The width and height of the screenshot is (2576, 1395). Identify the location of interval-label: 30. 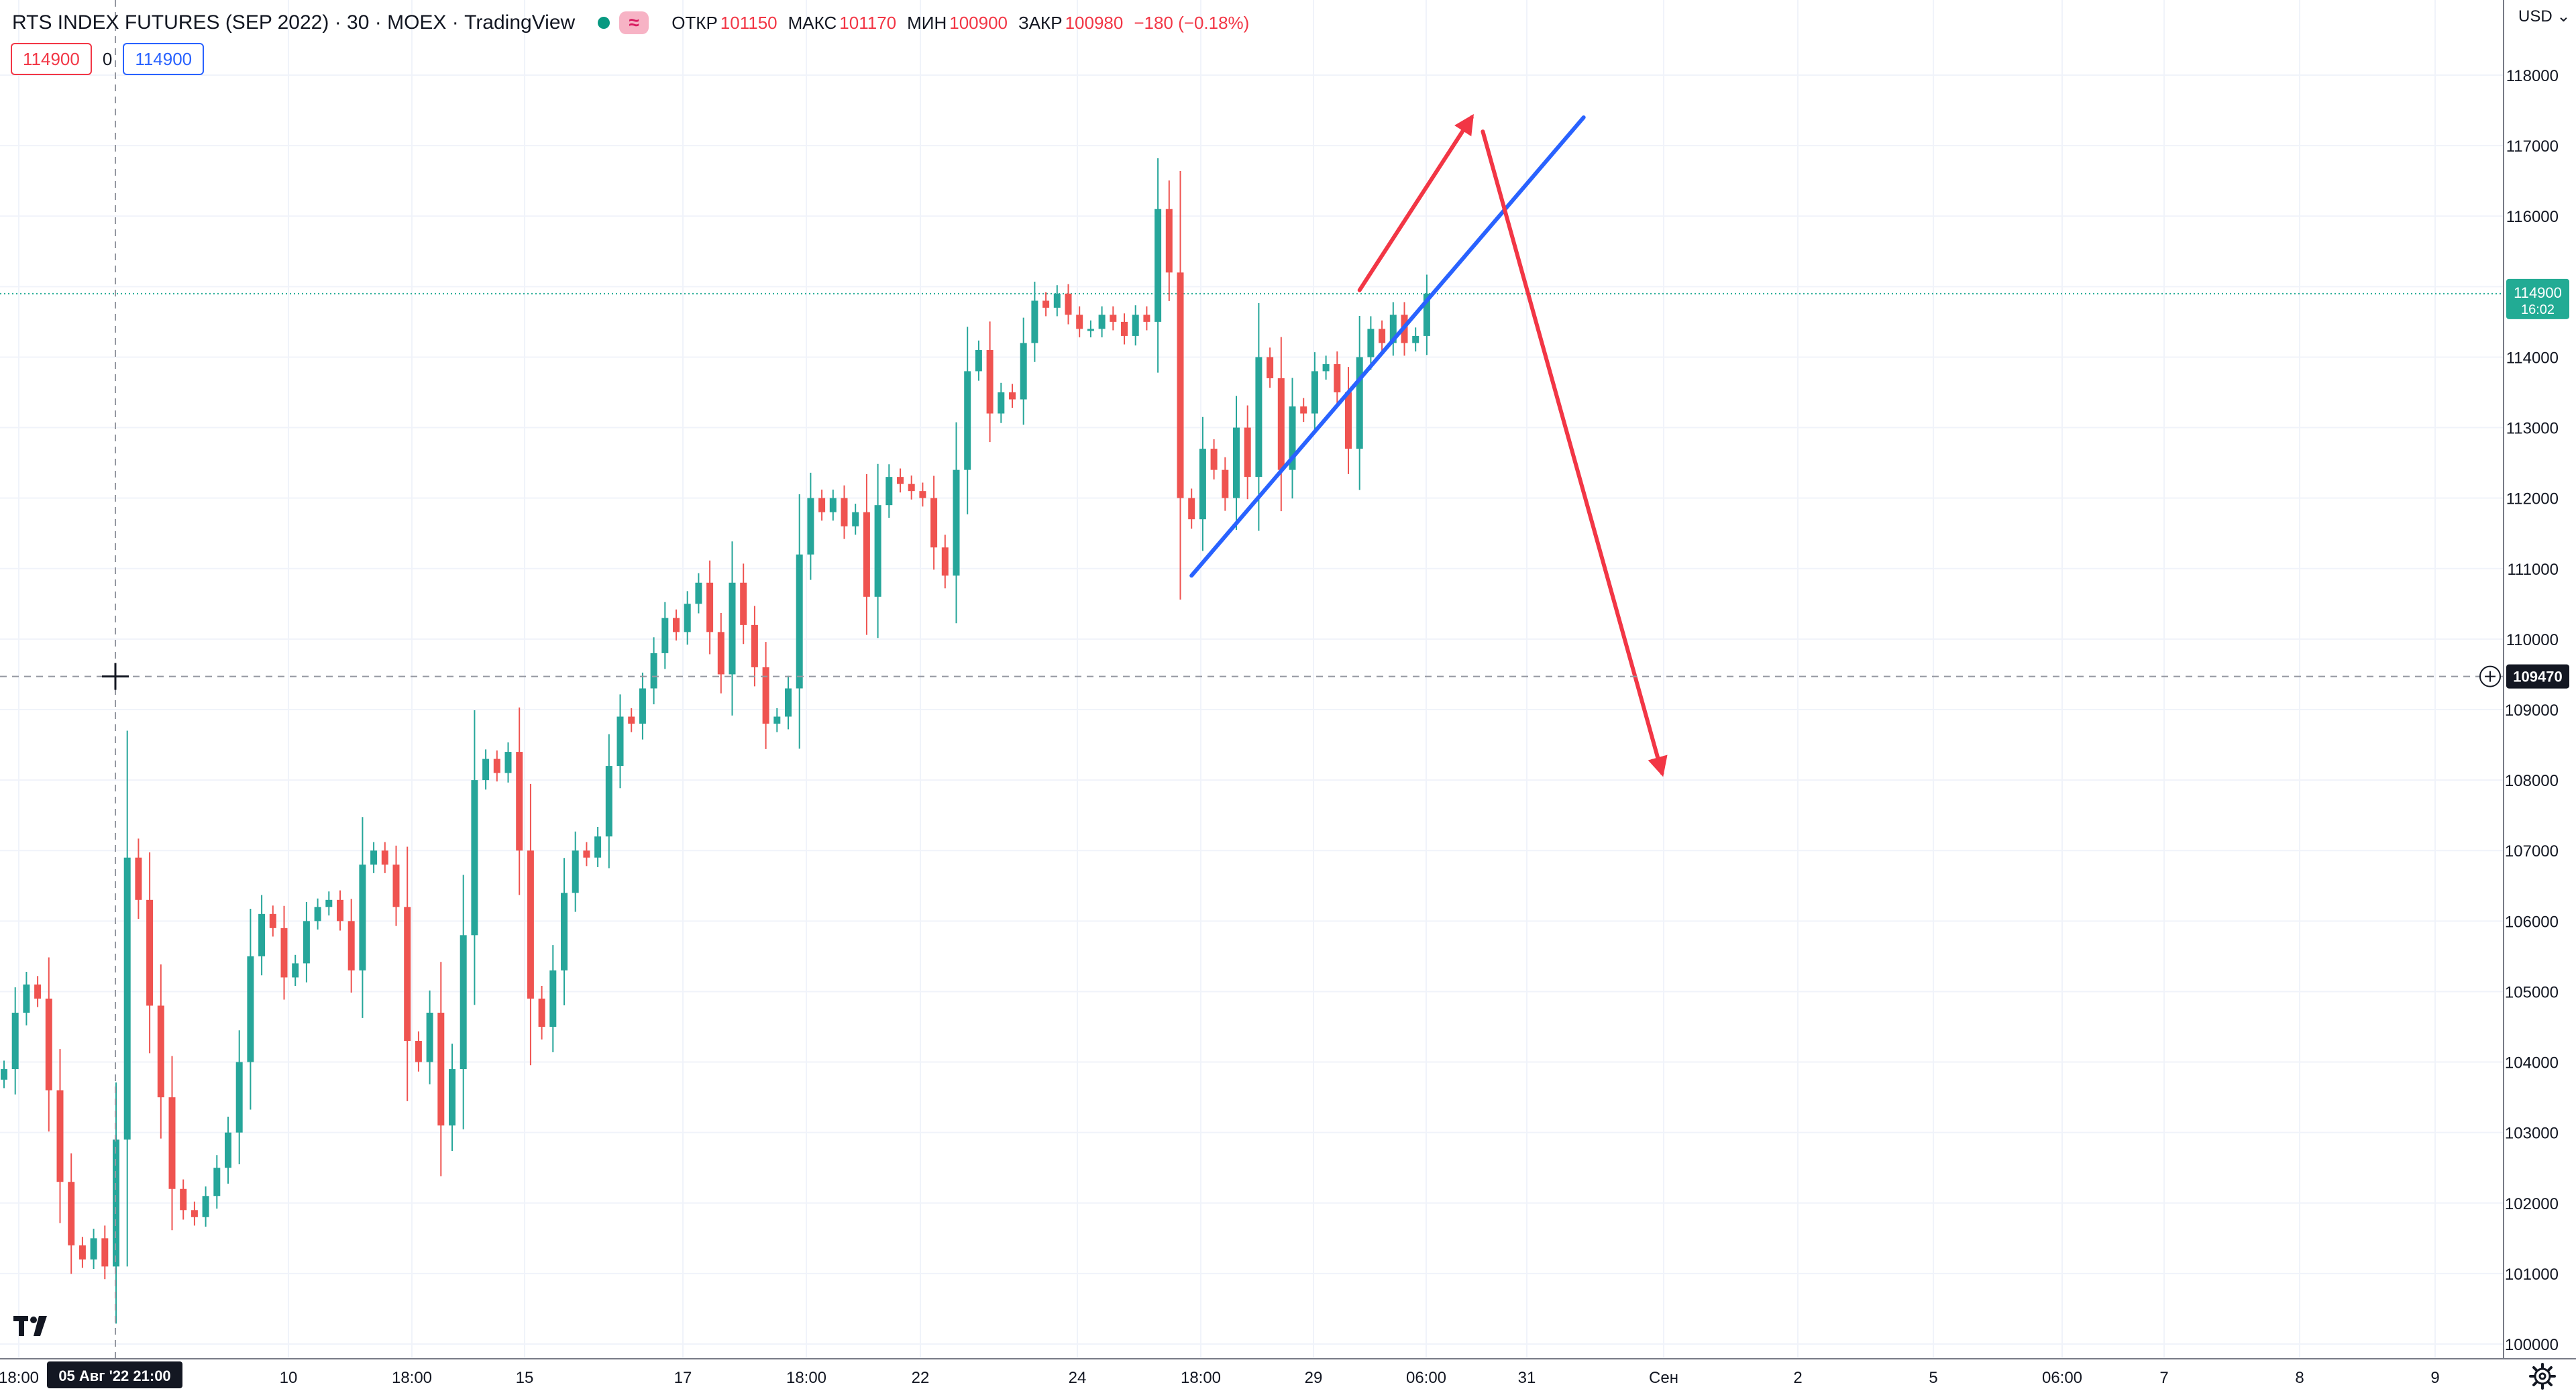
(358, 22).